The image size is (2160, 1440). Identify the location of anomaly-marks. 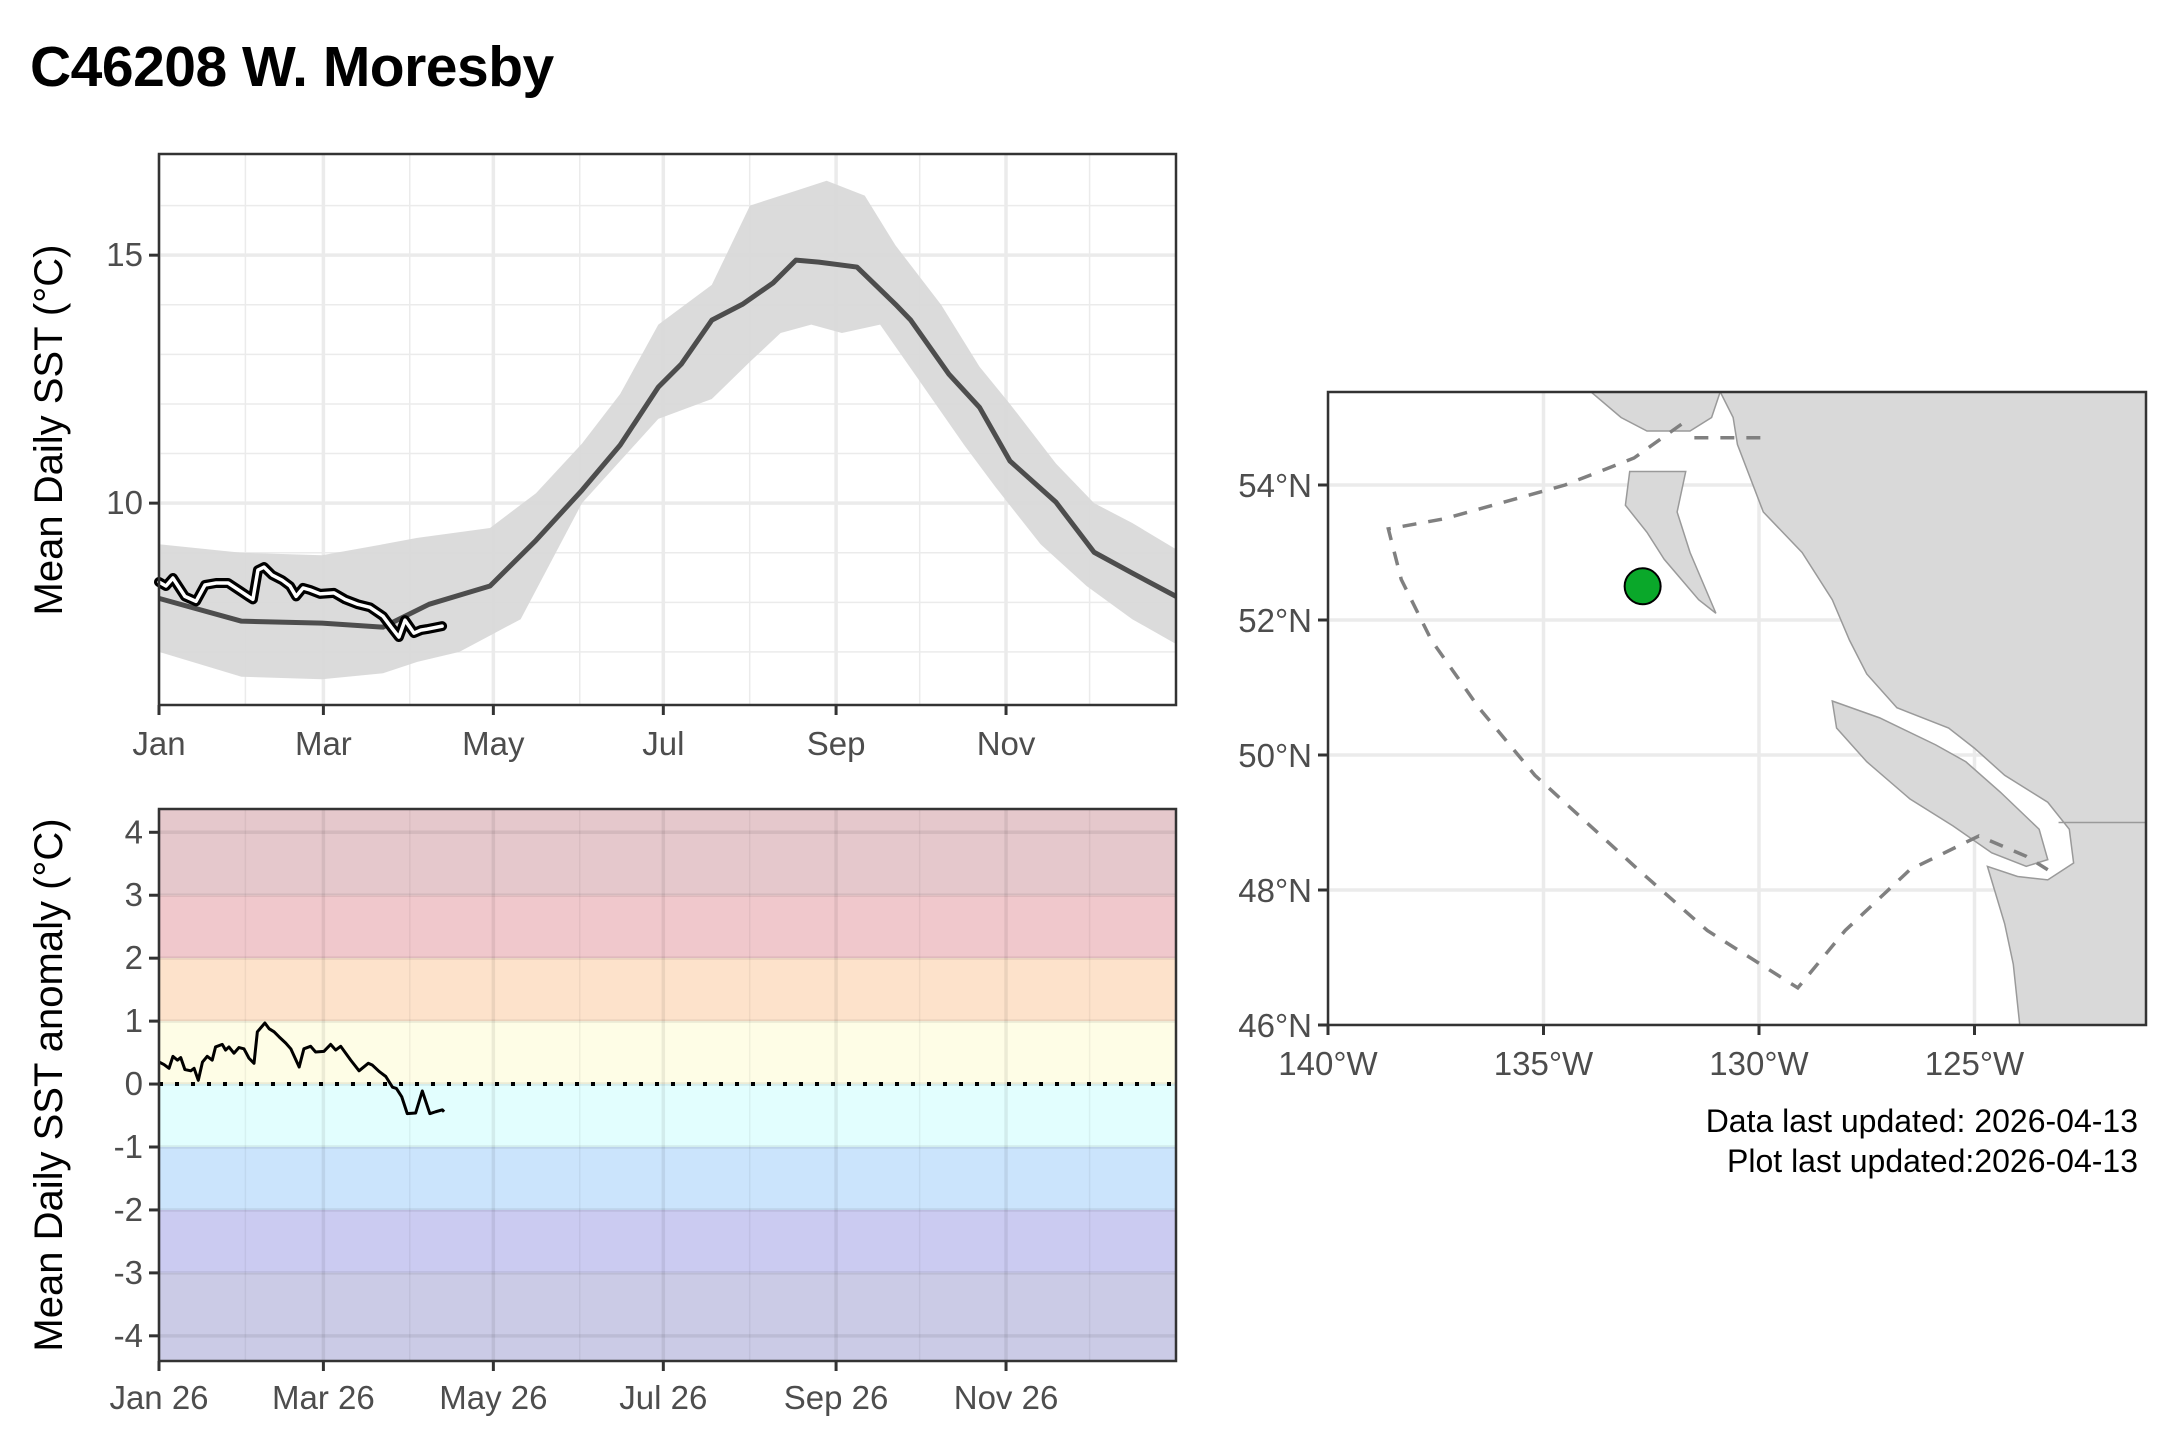
(667, 1068).